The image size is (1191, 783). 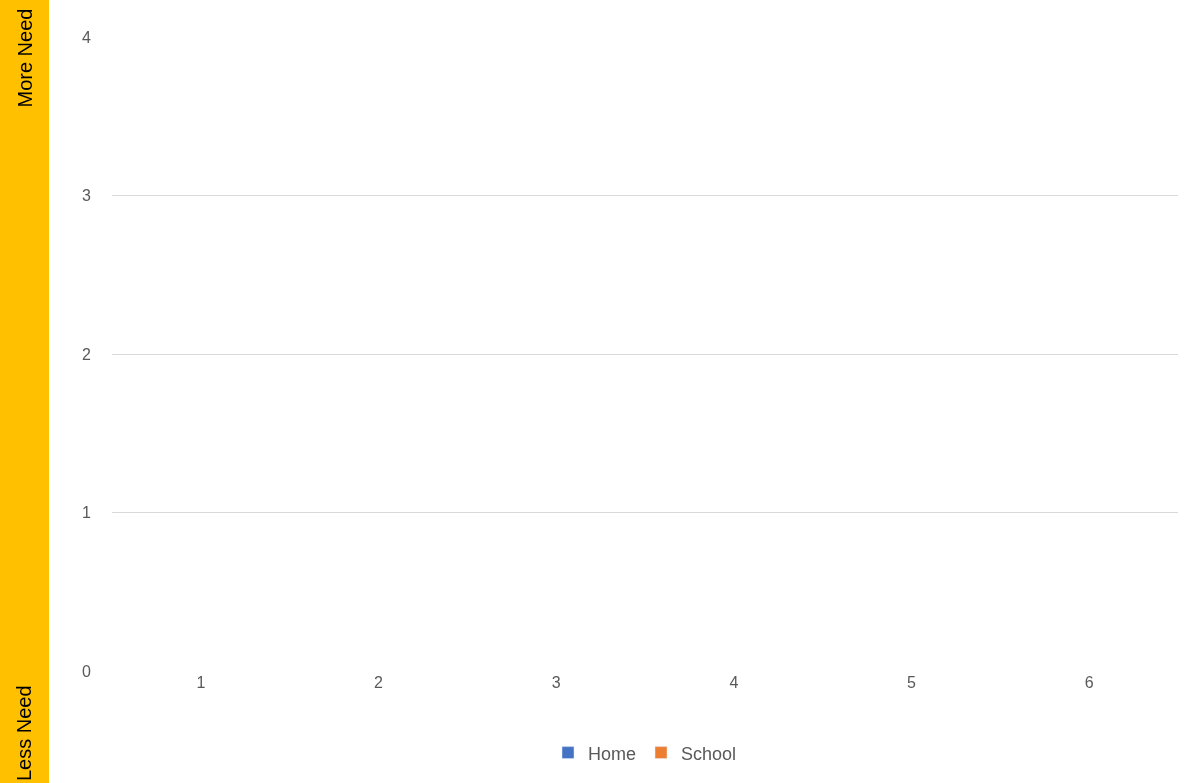 What do you see at coordinates (87, 513) in the screenshot?
I see `y-tick-label: 1` at bounding box center [87, 513].